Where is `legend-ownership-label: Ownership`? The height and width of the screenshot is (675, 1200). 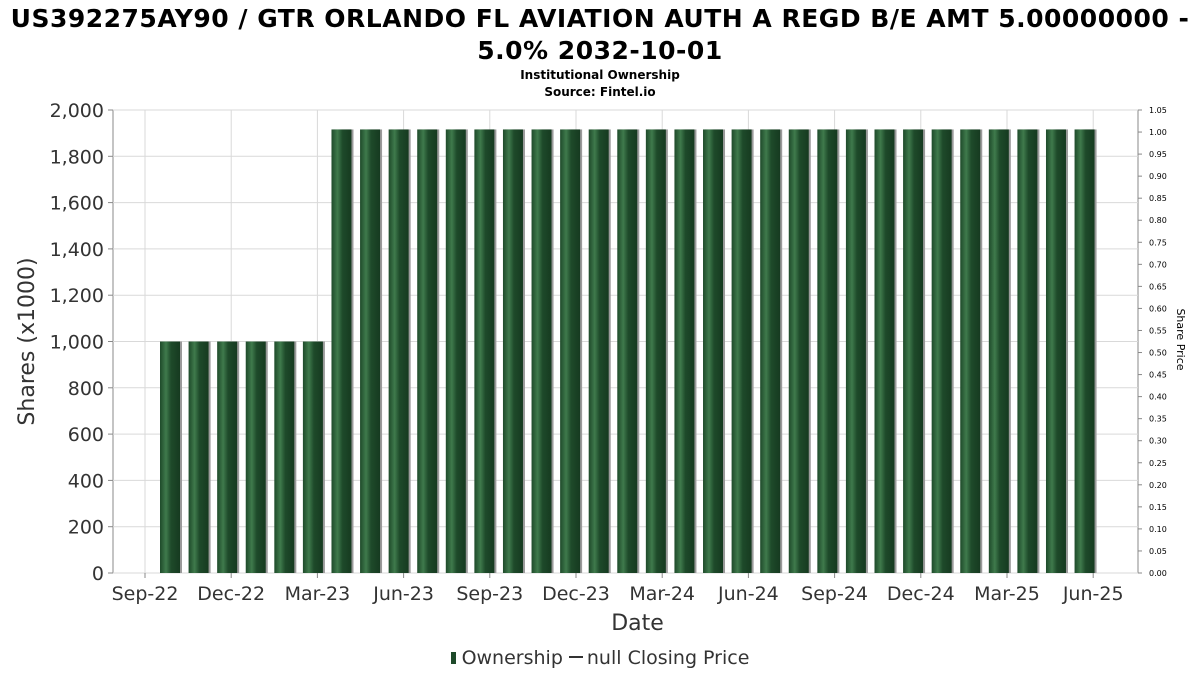 legend-ownership-label: Ownership is located at coordinates (512, 658).